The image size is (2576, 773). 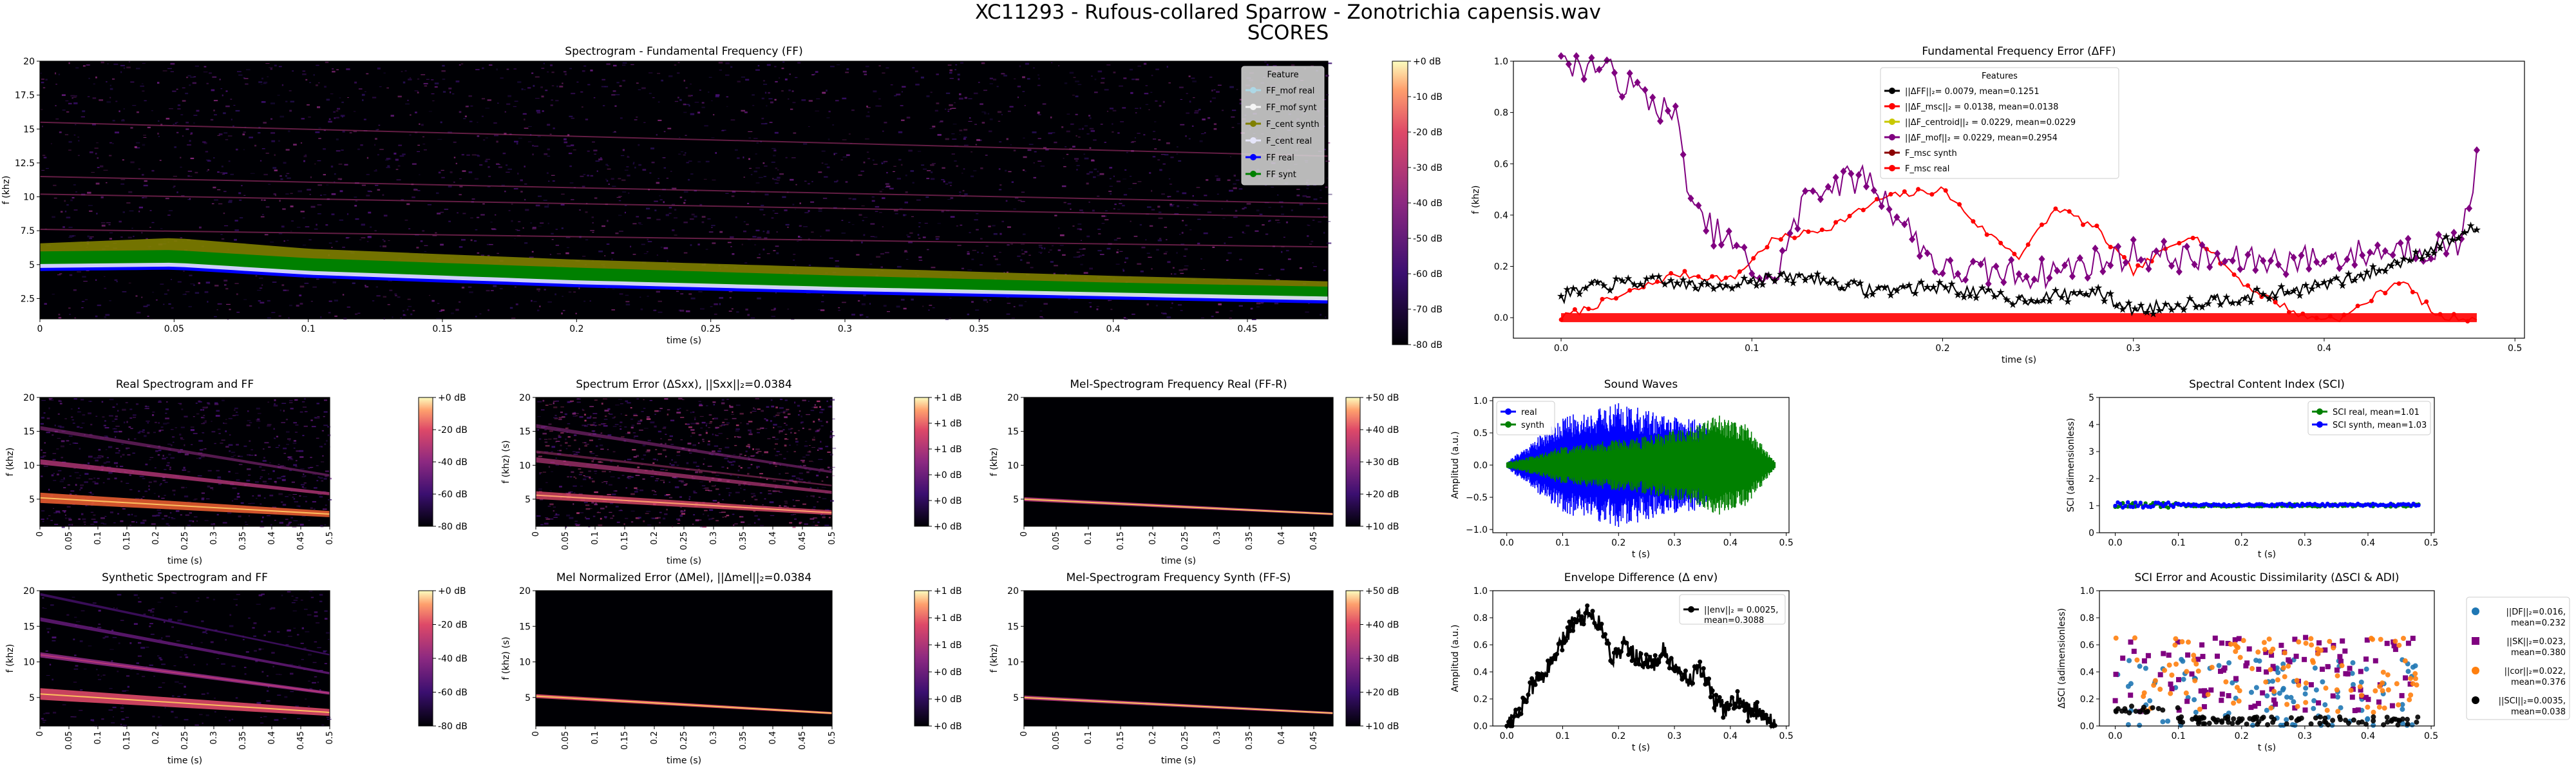 What do you see at coordinates (714, 538) in the screenshot?
I see `x-tick-label: 0.3` at bounding box center [714, 538].